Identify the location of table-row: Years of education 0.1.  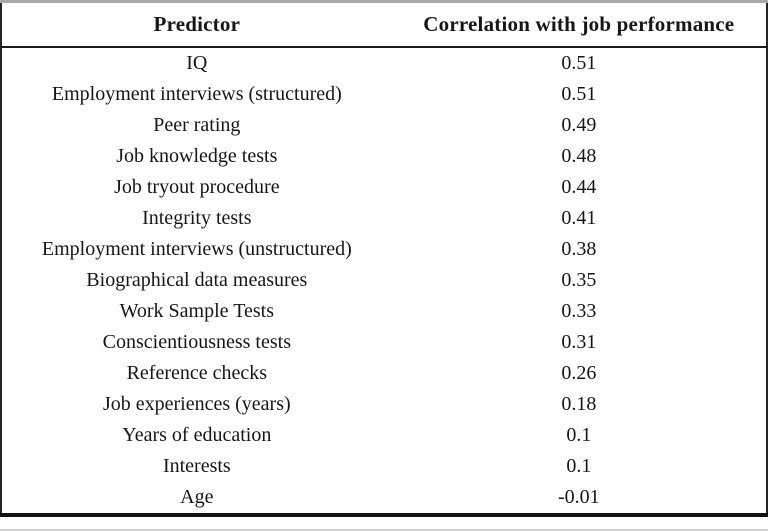
(384, 435).